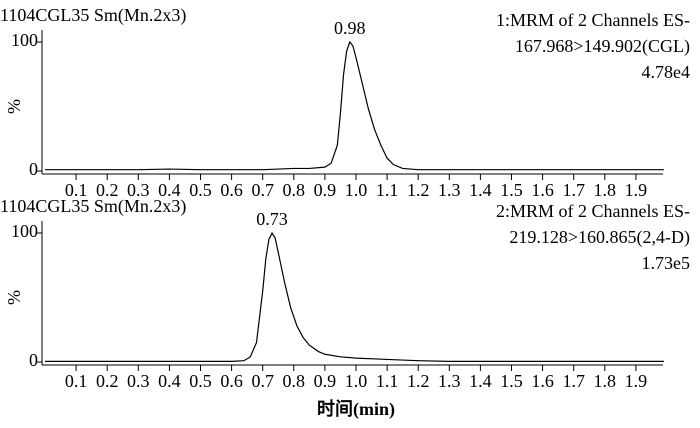  Describe the element at coordinates (356, 409) in the screenshot. I see `x-axis-label: 时间(min)` at that location.